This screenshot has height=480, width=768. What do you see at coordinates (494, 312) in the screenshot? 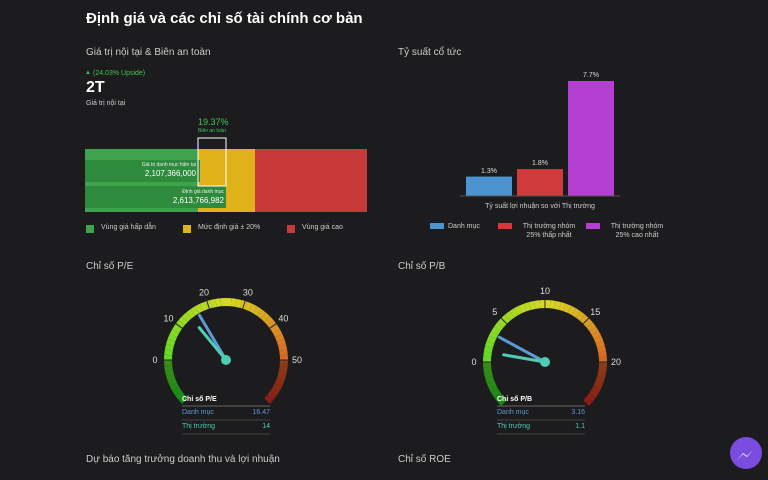
I see `gauge-tick-label: 5` at bounding box center [494, 312].